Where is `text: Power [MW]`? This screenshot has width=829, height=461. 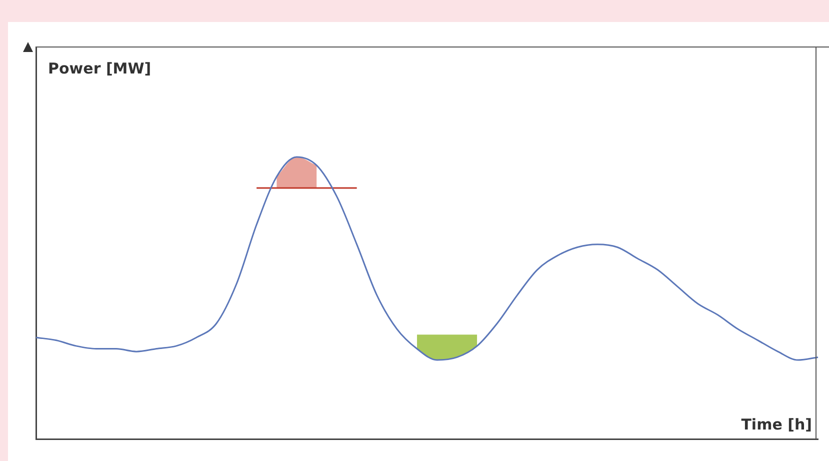
text: Power [MW] is located at coordinates (100, 68).